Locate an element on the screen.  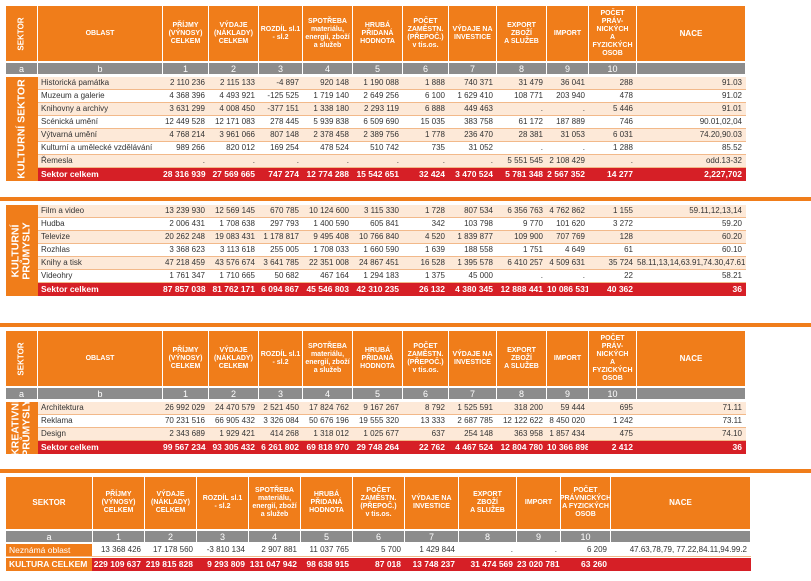
summary-header-col-5: HRUBÁ PŘIDANÁ HODNOTA is located at coordinates (326, 503).